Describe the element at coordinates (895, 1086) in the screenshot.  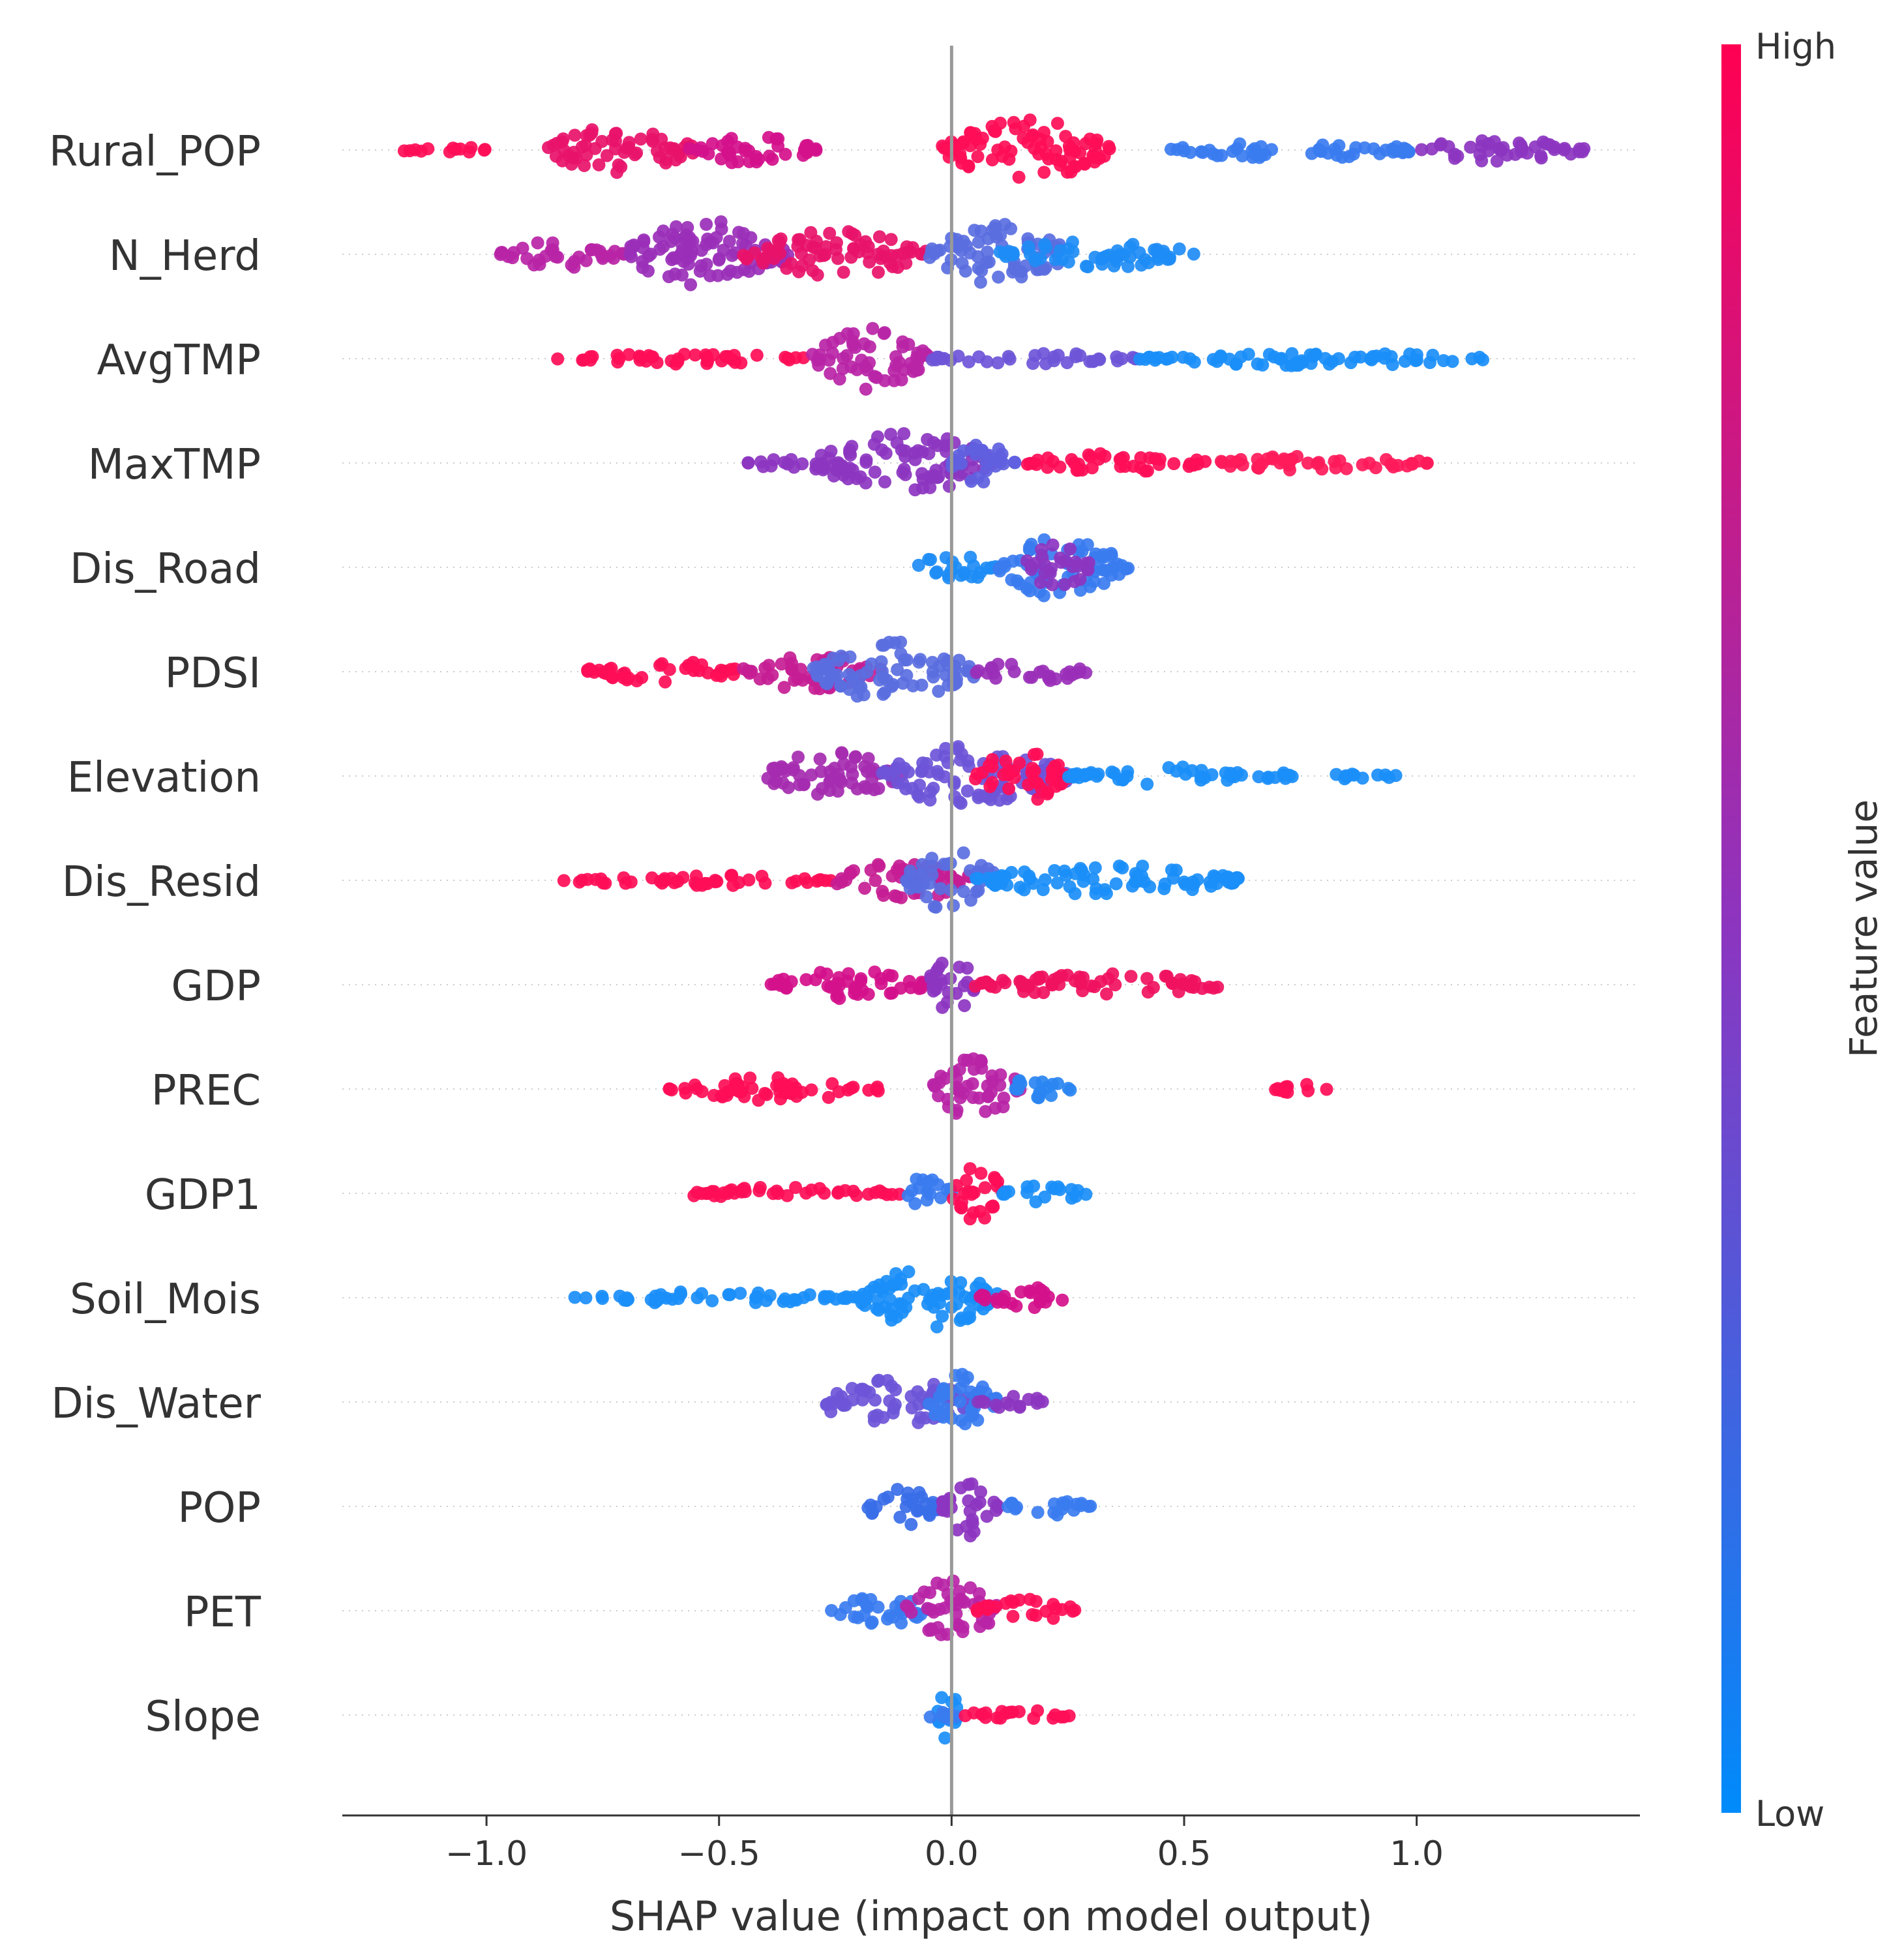
I see `feature-row-prec: PREC` at that location.